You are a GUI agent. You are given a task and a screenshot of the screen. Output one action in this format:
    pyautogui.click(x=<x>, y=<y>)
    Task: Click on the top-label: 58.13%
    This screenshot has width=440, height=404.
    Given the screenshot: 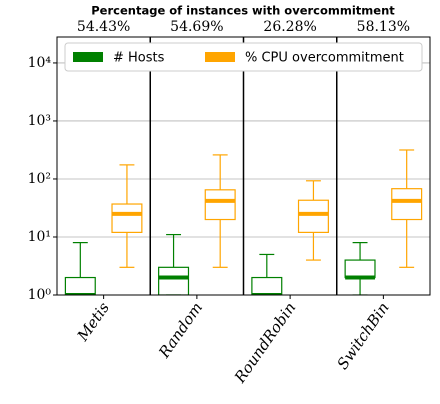 What is the action you would take?
    pyautogui.click(x=383, y=27)
    